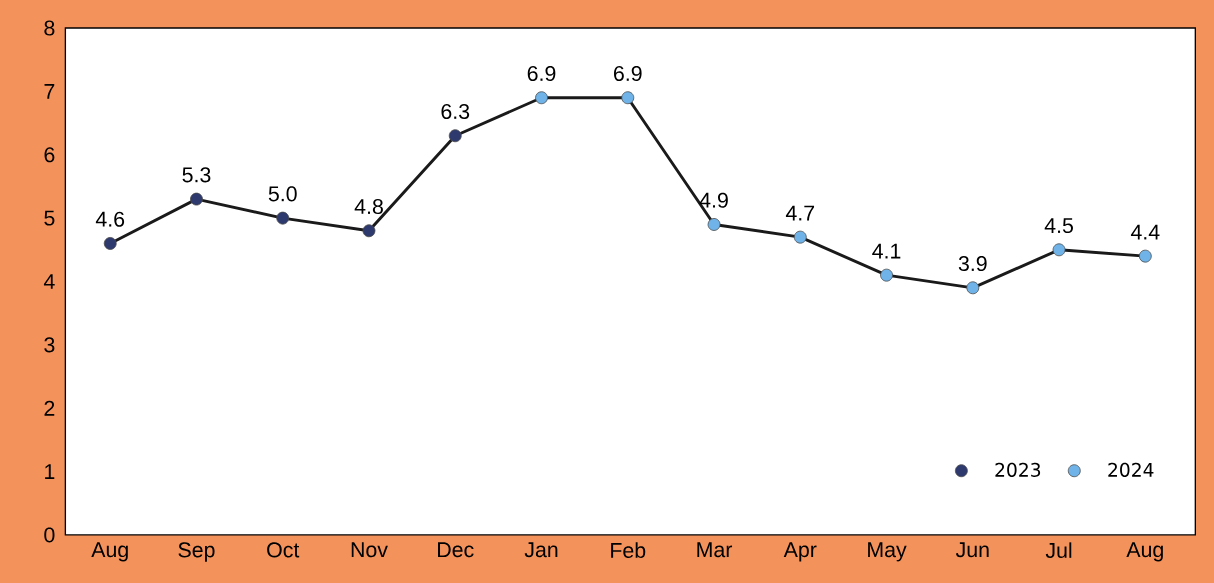  What do you see at coordinates (1058, 550) in the screenshot?
I see `x-tick-label: Jul` at bounding box center [1058, 550].